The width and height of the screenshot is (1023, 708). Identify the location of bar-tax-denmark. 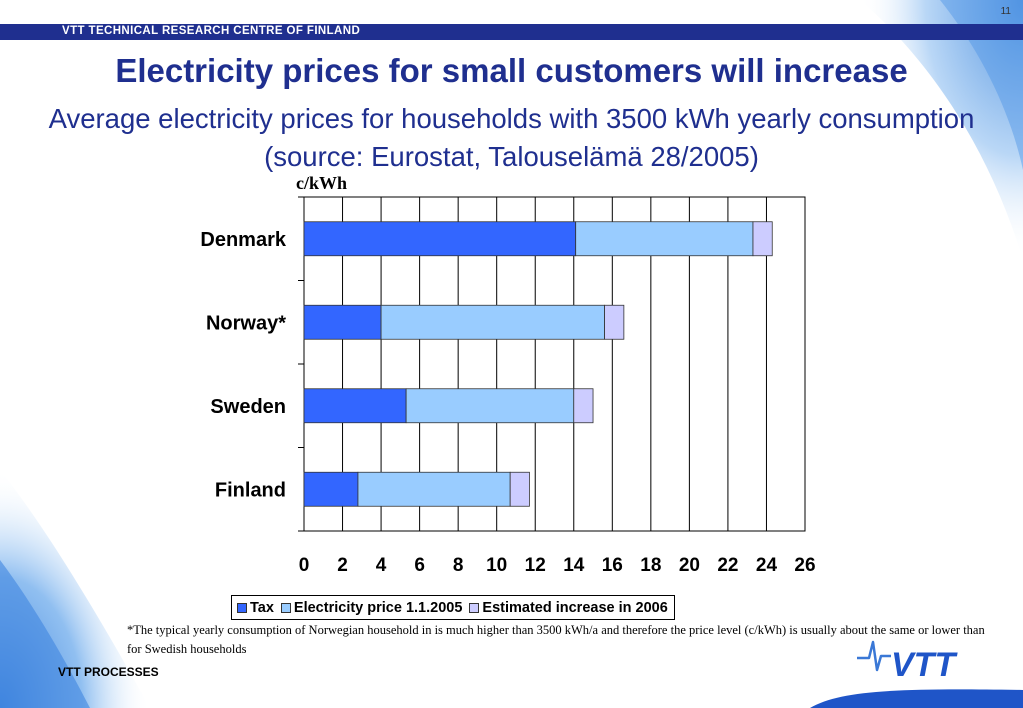
(440, 239).